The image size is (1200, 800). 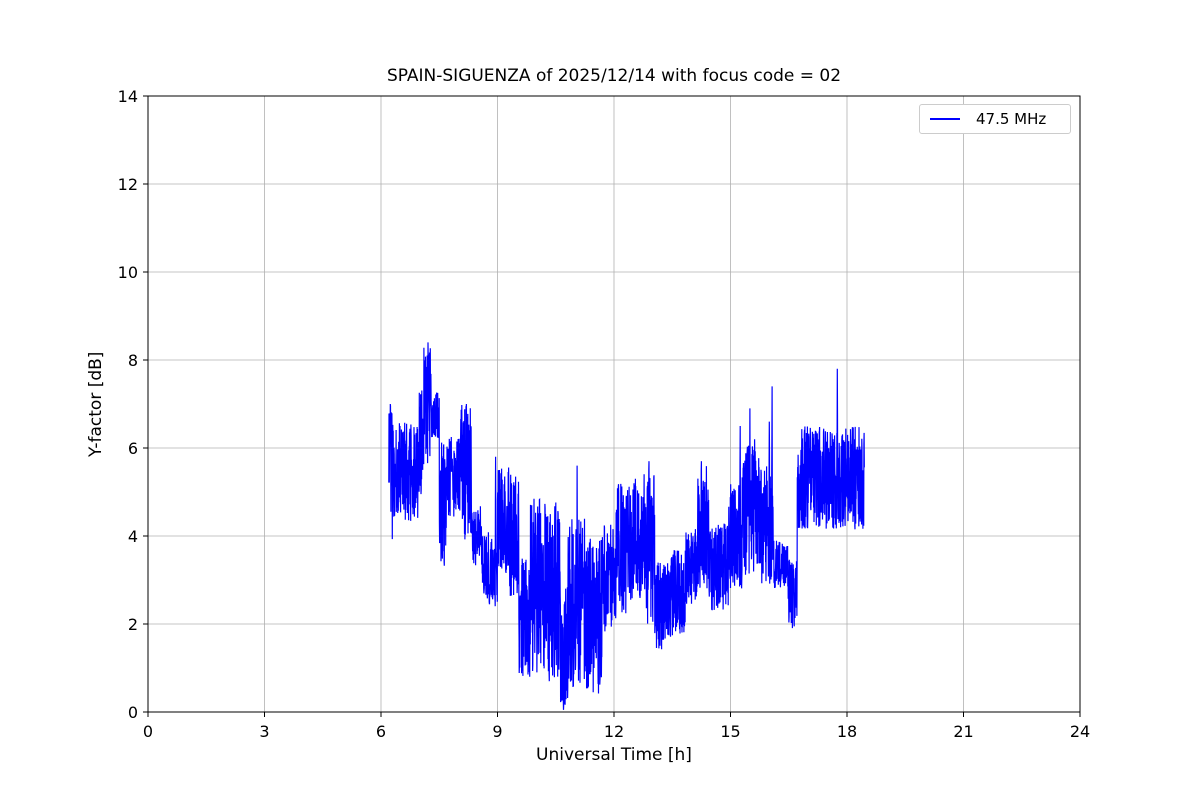 I want to click on x-tick-label: 12, so click(x=614, y=731).